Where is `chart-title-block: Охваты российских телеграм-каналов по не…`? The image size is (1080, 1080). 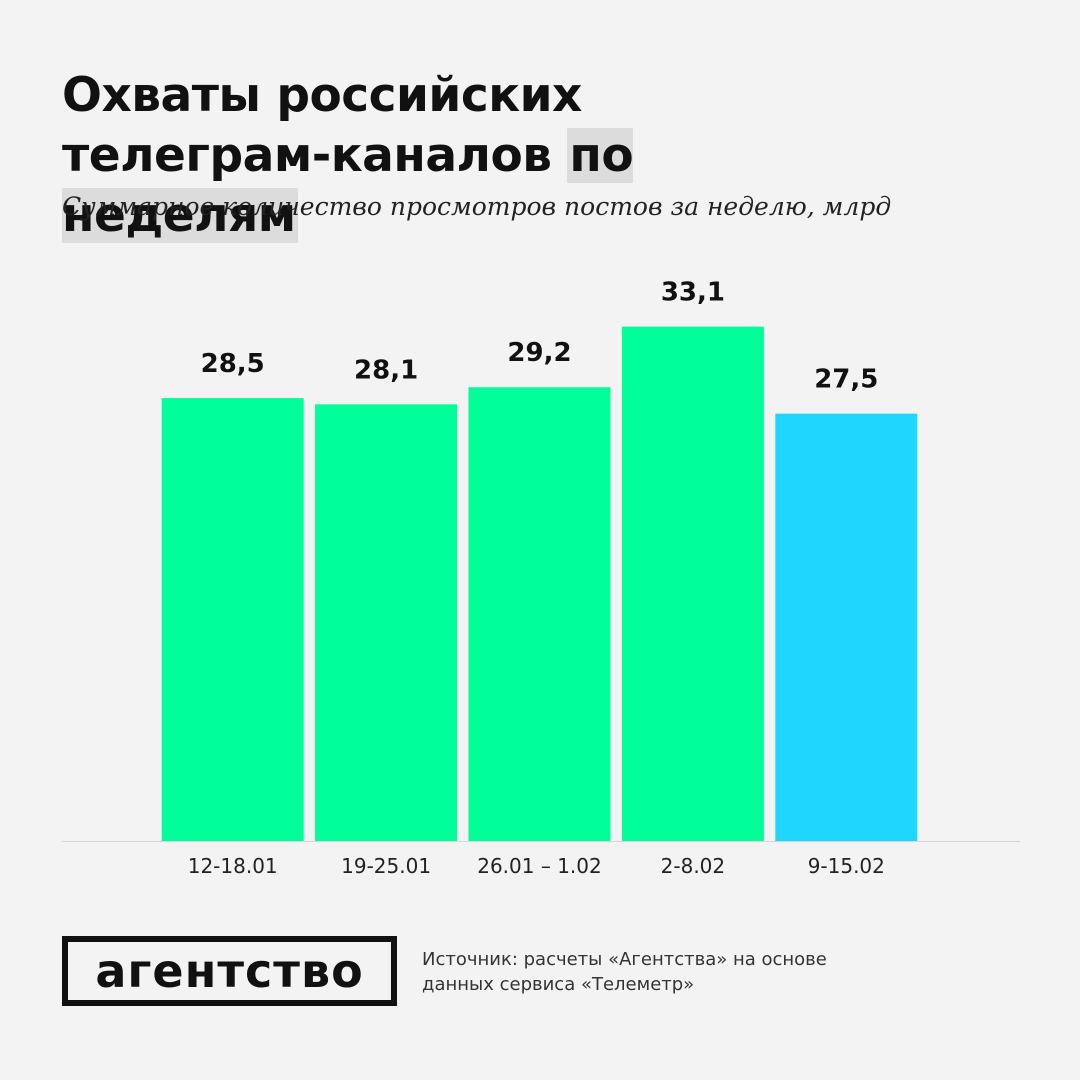 chart-title-block: Охваты российских телеграм-каналов по не… is located at coordinates (457, 156).